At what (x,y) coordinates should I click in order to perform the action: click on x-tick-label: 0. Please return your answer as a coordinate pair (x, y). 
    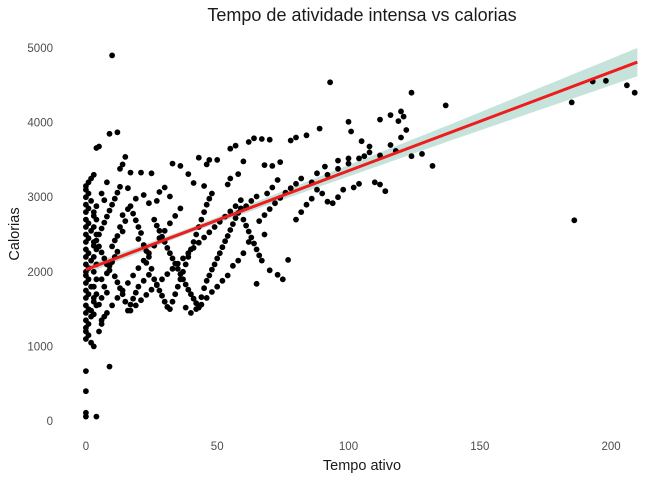
    Looking at the image, I should click on (86, 447).